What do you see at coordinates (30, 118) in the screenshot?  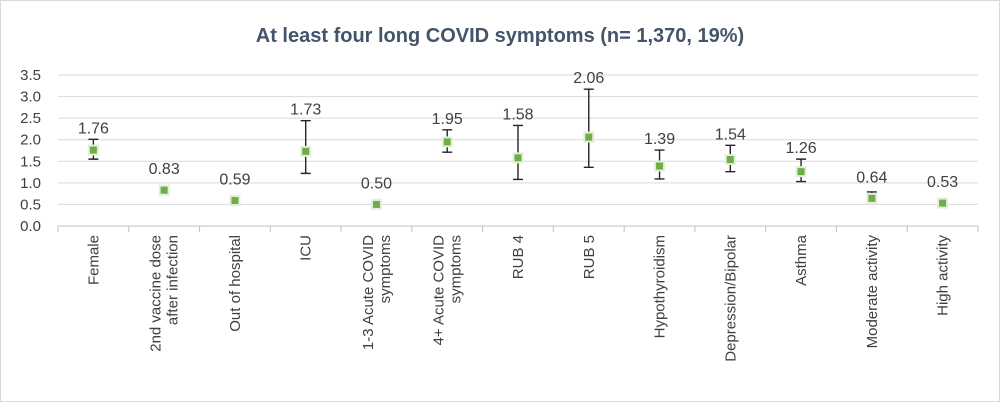 I see `y-tick-label: 2.5` at bounding box center [30, 118].